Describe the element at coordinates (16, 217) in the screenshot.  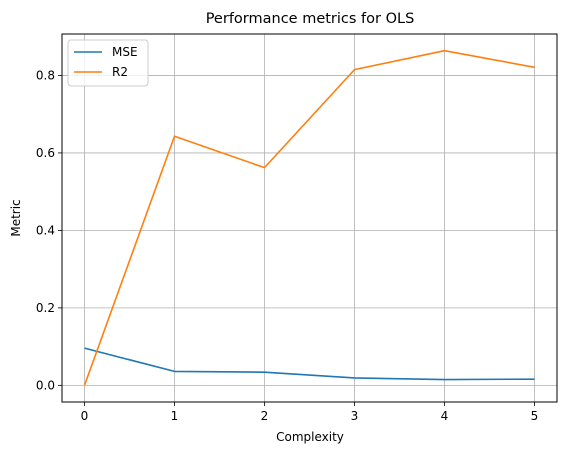
I see `y-axis-label: Metric` at that location.